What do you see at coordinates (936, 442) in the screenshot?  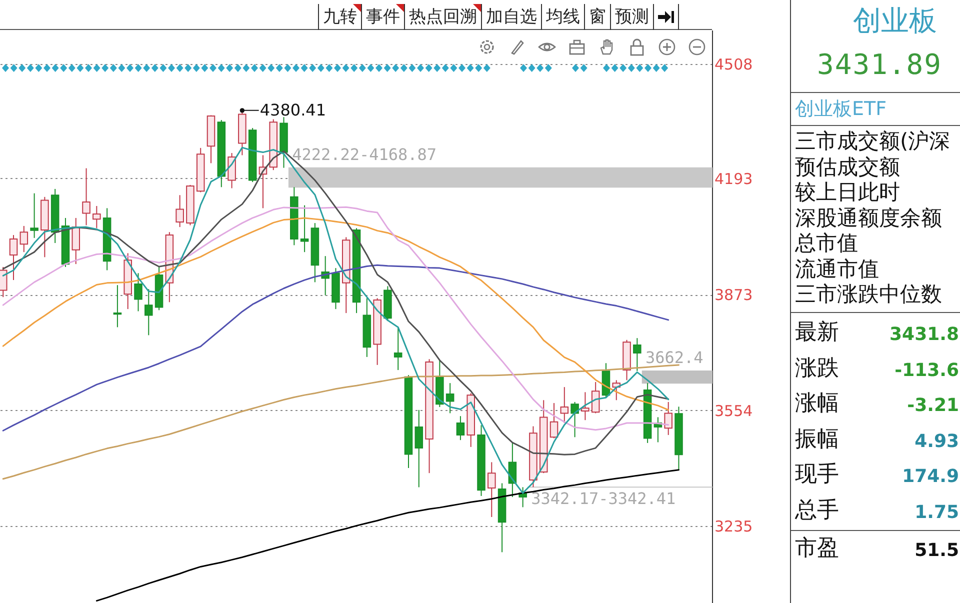 I see `text: 4.93` at bounding box center [936, 442].